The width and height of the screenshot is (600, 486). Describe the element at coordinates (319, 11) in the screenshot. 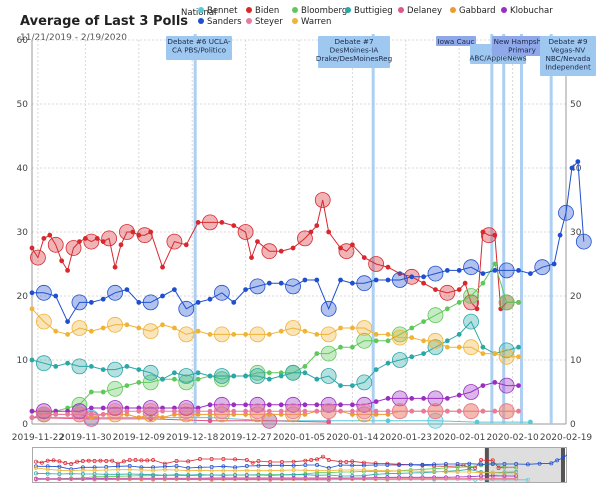

I see `legend-item-bloomberg: Bloomberg` at that location.